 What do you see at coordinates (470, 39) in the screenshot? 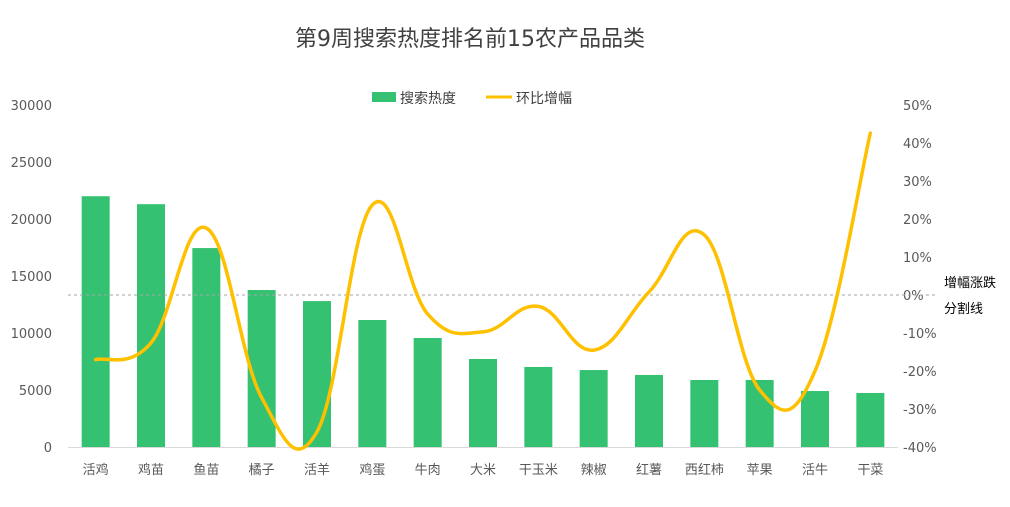
I see `chart-title: 第9周搜索热度排名前15农产品品类` at bounding box center [470, 39].